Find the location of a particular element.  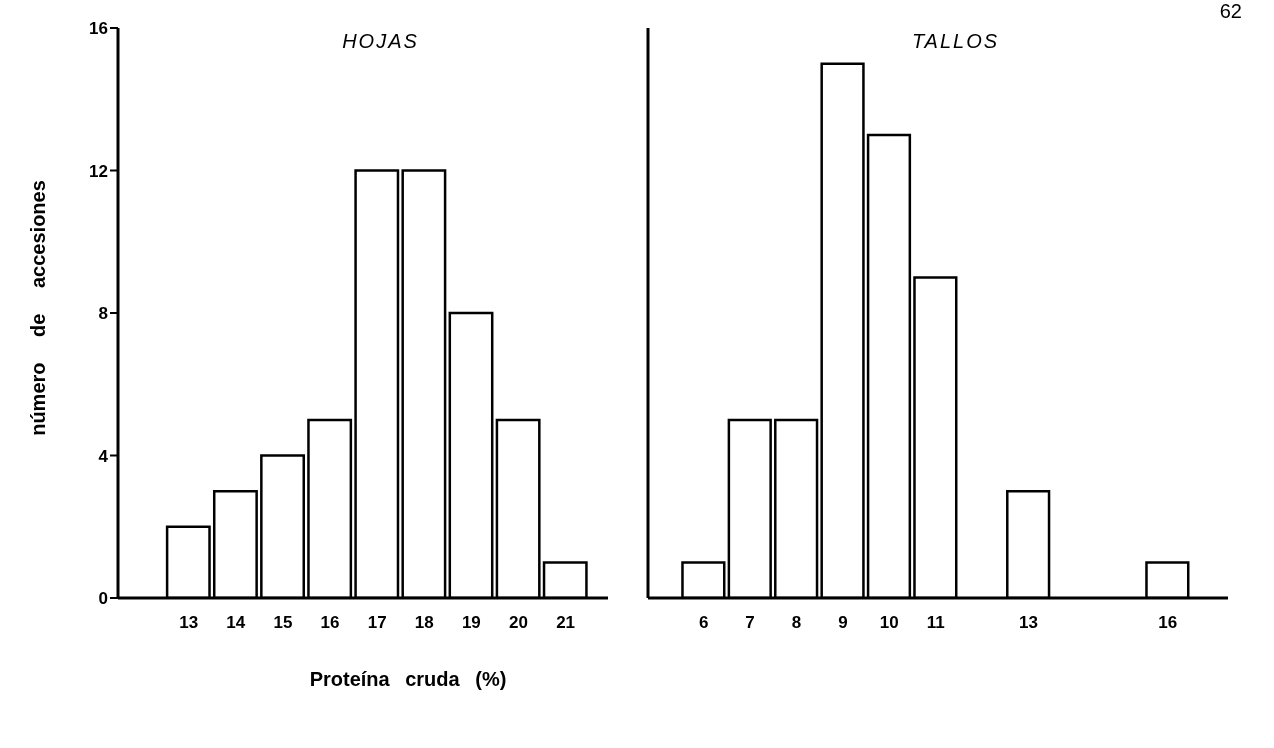

y-axis-title: número de accesiones is located at coordinates (38, 308).